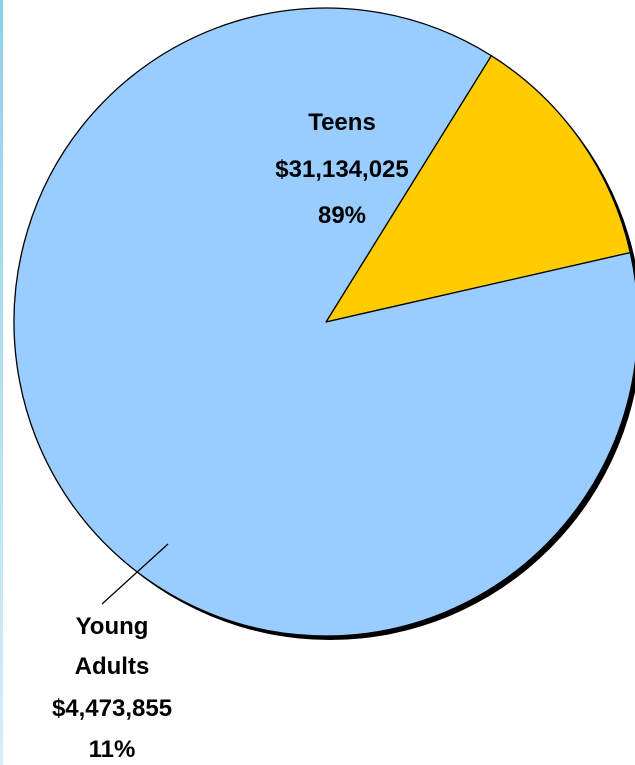 The image size is (635, 765). I want to click on teens-value-label: $31,134,025, so click(341, 169).